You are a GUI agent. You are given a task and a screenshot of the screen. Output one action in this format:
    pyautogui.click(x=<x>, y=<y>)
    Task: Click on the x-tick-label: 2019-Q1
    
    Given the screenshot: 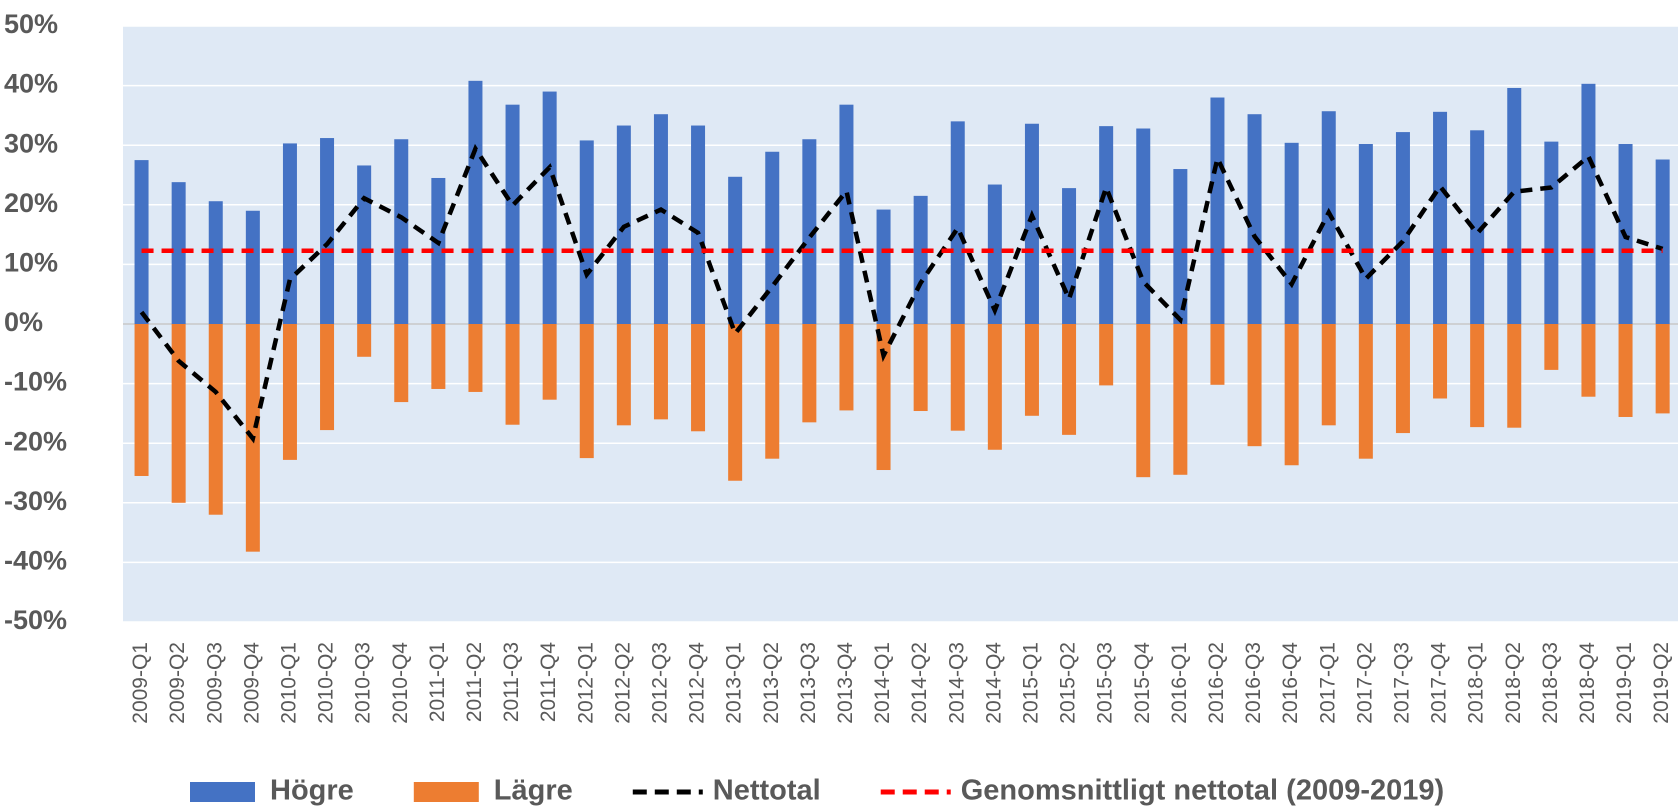 What is the action you would take?
    pyautogui.click(x=1624, y=683)
    